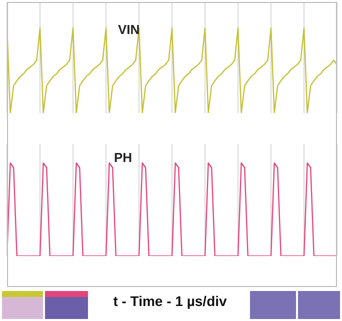 This screenshot has height=321, width=342. Describe the element at coordinates (123, 157) in the screenshot. I see `series-label: PH` at that location.